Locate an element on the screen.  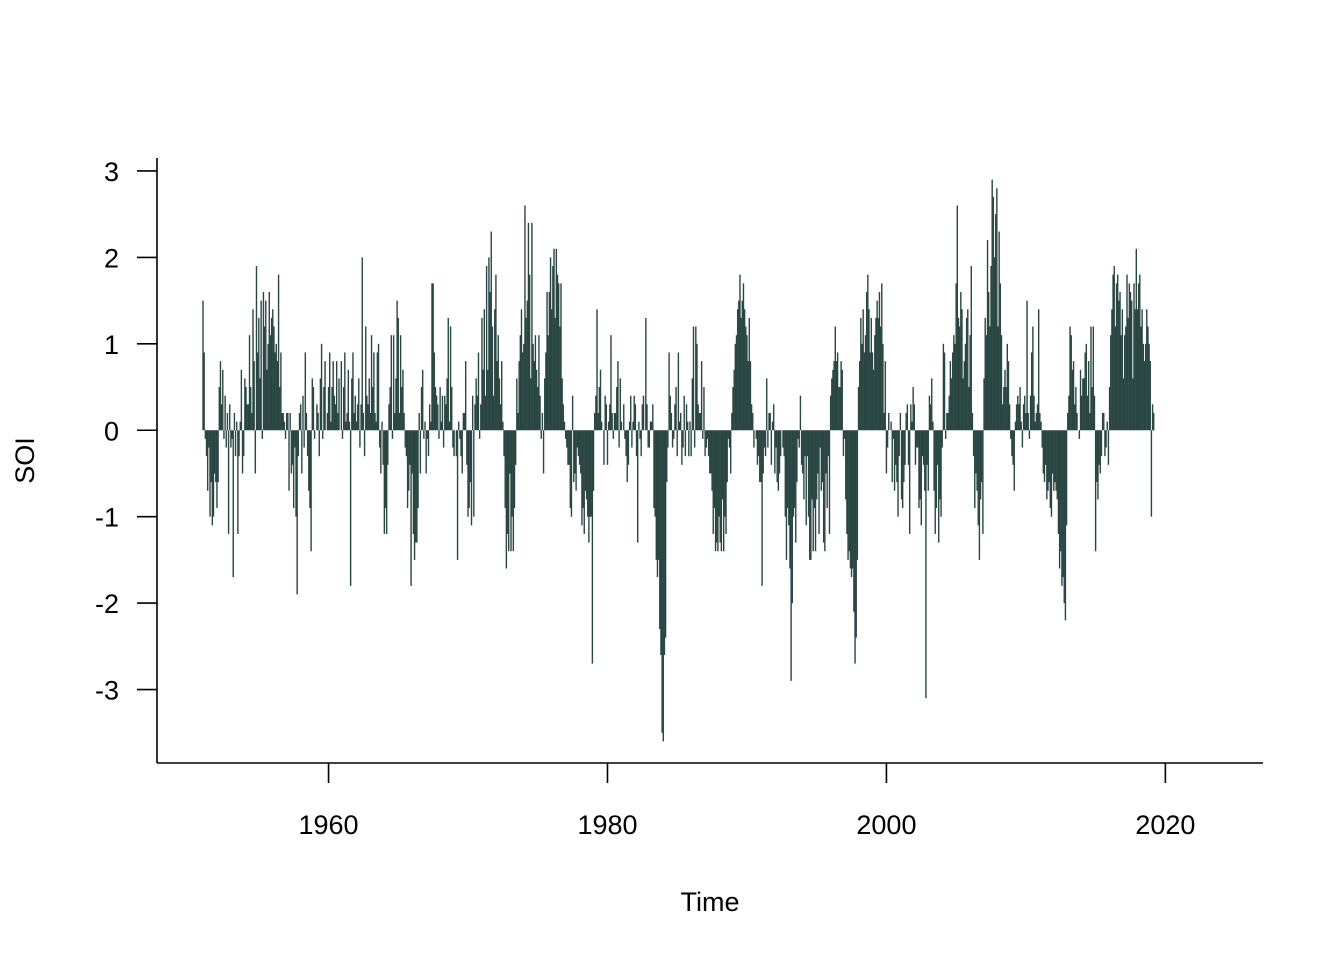
y-tick-label: 2 is located at coordinates (111, 258).